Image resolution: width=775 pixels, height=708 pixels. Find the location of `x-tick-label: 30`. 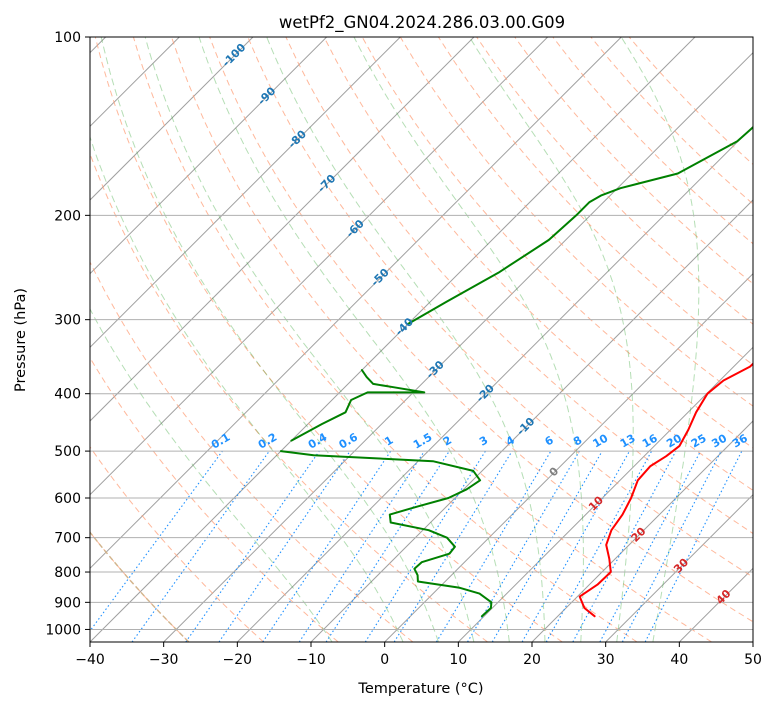

x-tick-label: 30 is located at coordinates (606, 660).